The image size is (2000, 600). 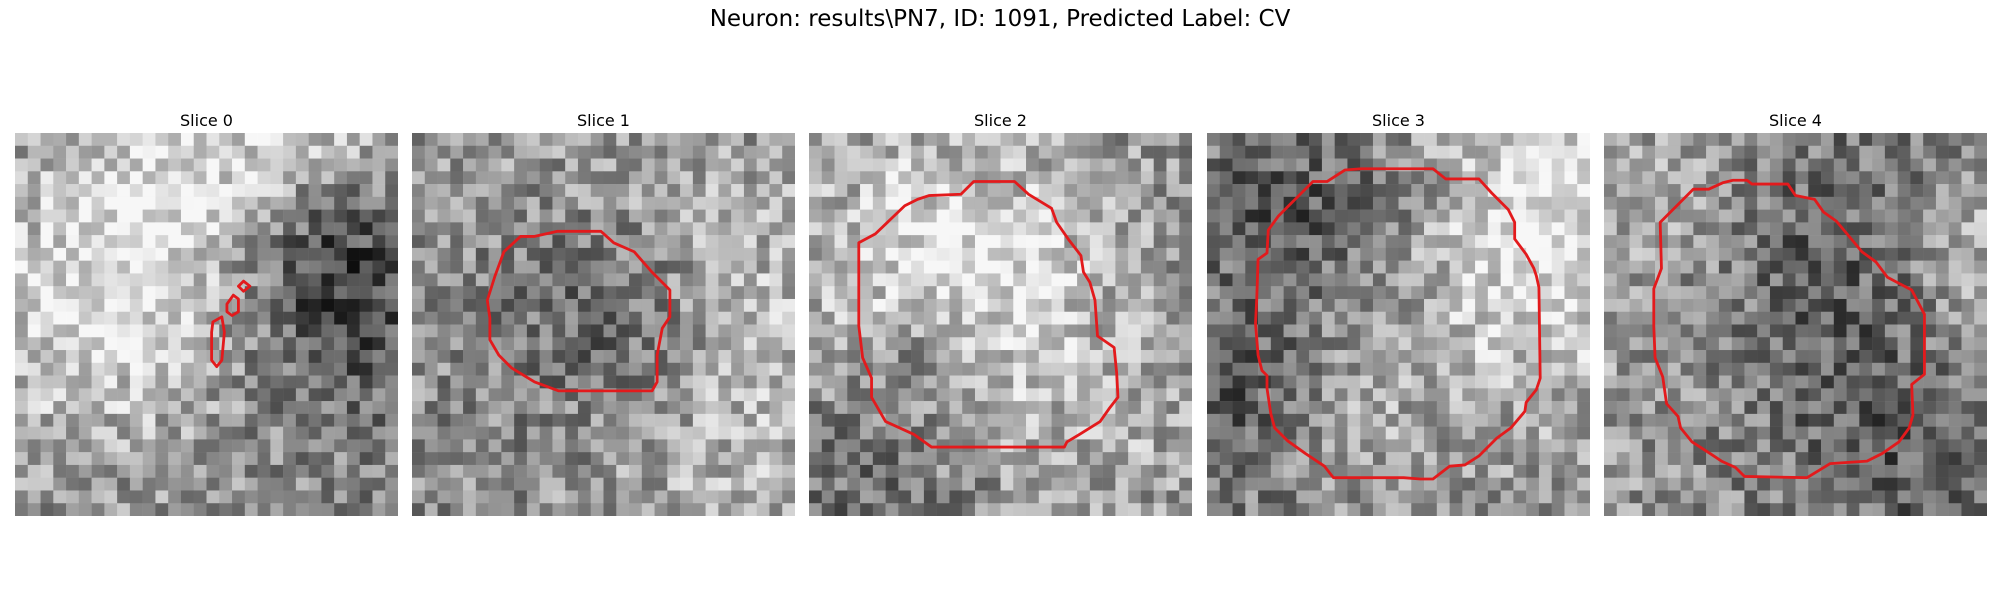 I want to click on slice-panel-2: Slice 2, so click(x=1000, y=312).